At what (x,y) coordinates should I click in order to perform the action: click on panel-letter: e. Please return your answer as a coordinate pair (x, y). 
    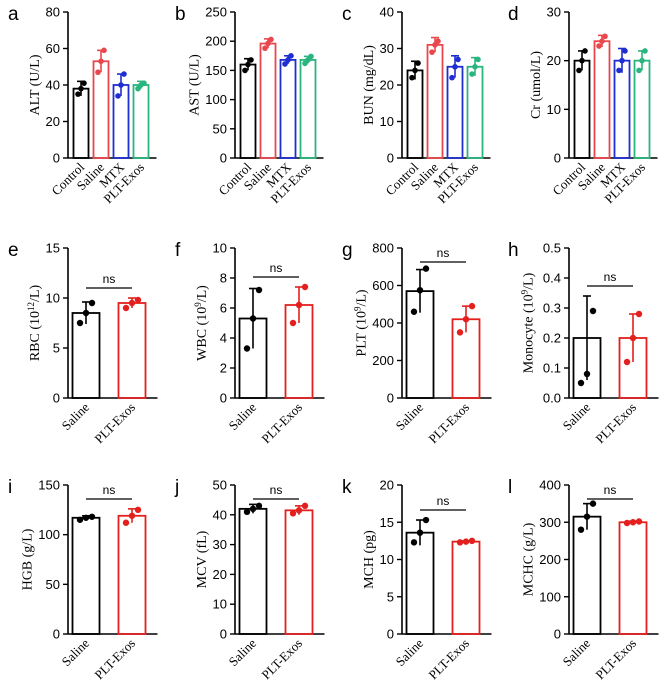
    Looking at the image, I should click on (13, 250).